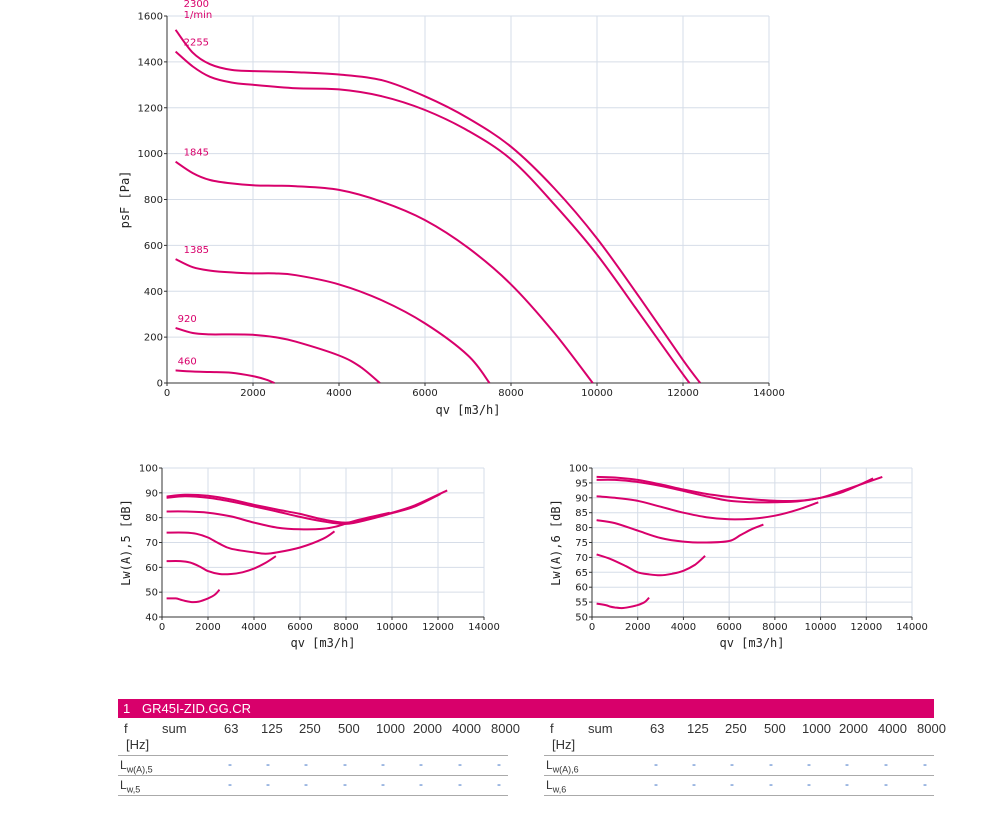  I want to click on y-tick-label: 200, so click(153, 338).